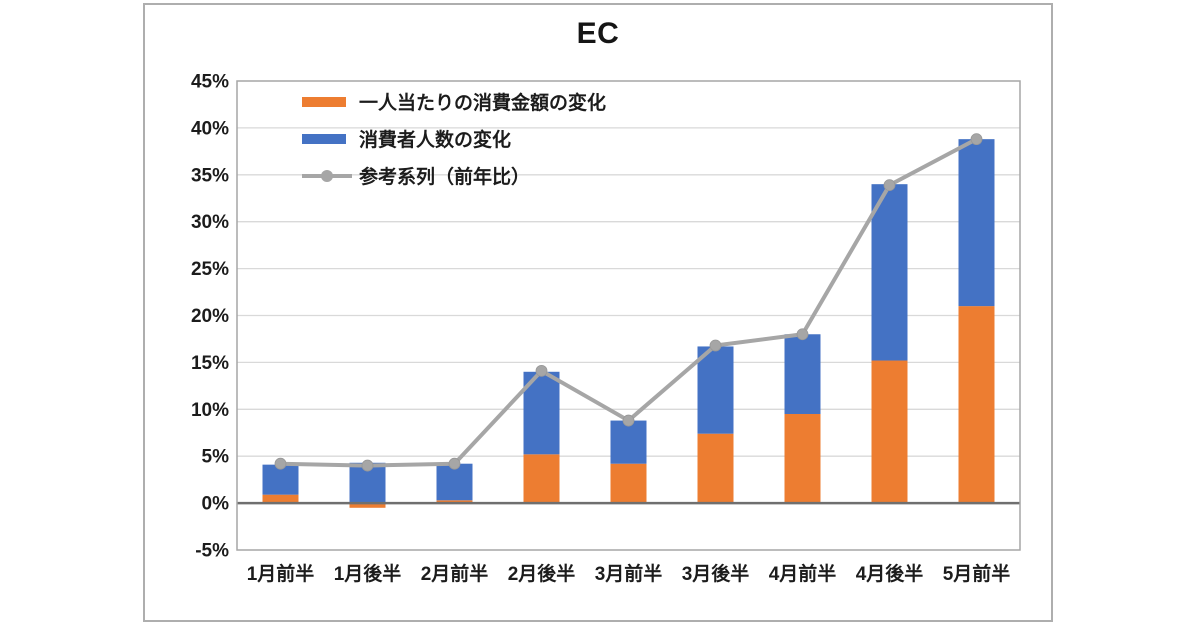 This screenshot has height=630, width=1200. I want to click on line-marker-cat1, so click(280, 463).